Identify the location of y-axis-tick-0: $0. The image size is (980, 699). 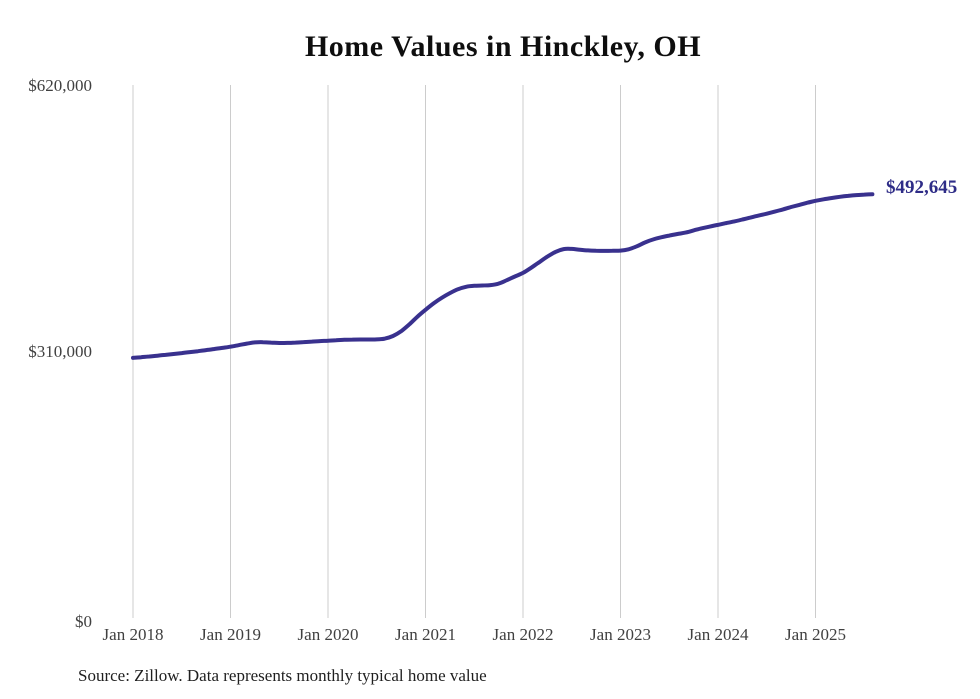
(83, 621).